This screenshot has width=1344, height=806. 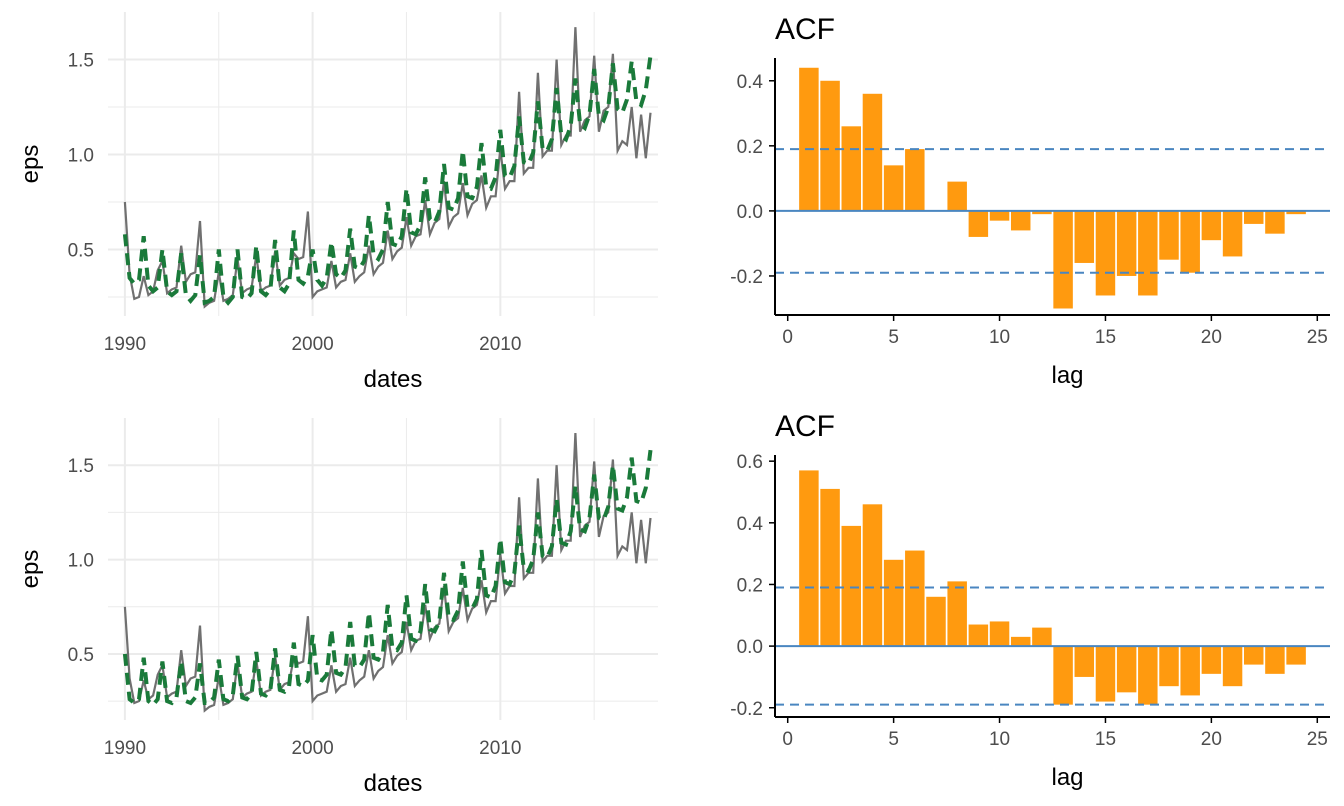 I want to click on x-tick-label: 10, so click(x=999, y=337).